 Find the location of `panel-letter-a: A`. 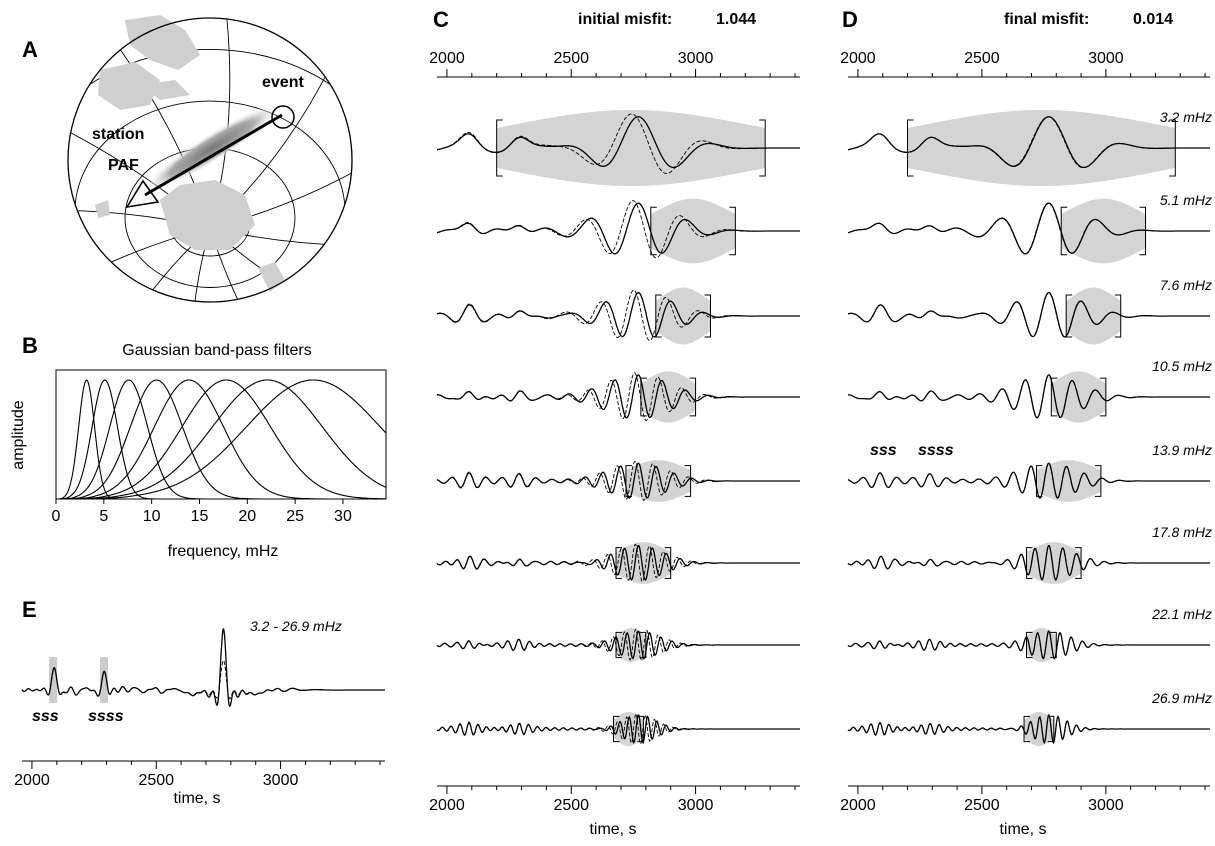

panel-letter-a: A is located at coordinates (30, 49).